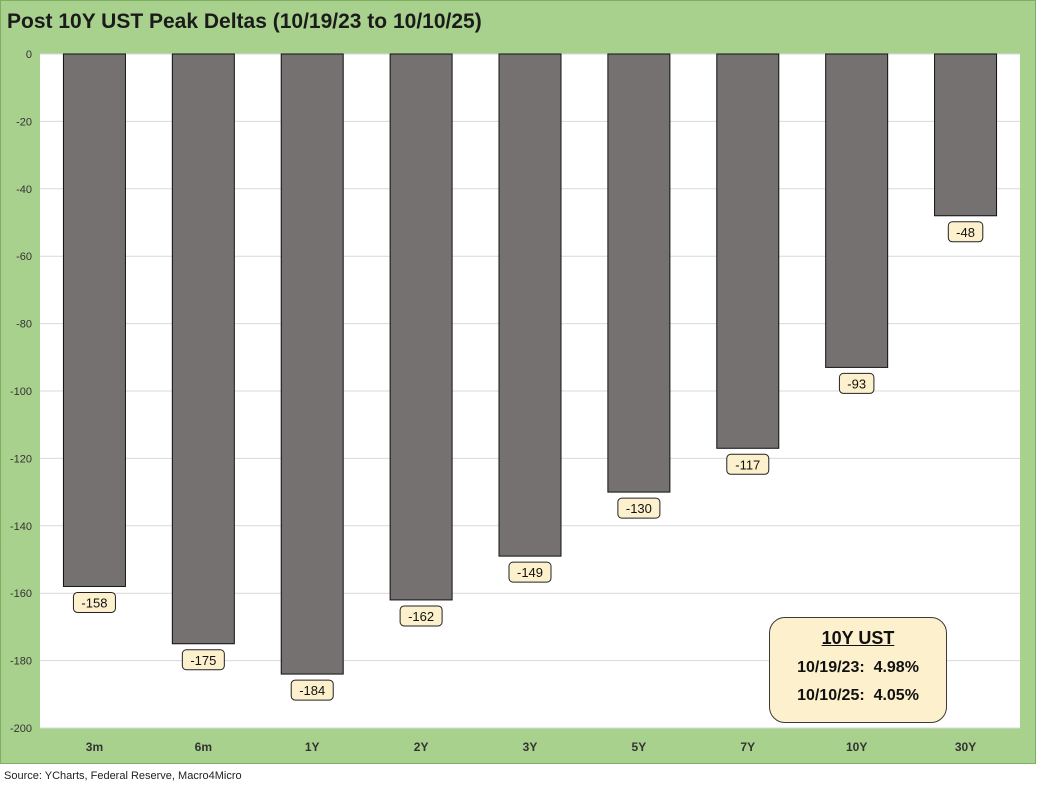 This screenshot has width=1038, height=793. I want to click on y-axis-ticks: 0 -20 -40 -60 -80 -100 -120 -140 -160 -180 -200, so click(21, 392).